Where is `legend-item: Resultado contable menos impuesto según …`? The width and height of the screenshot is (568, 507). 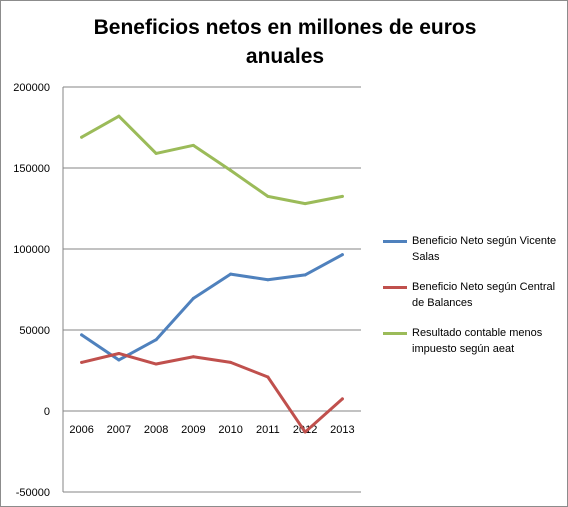 legend-item: Resultado contable menos impuesto según … is located at coordinates (474, 348).